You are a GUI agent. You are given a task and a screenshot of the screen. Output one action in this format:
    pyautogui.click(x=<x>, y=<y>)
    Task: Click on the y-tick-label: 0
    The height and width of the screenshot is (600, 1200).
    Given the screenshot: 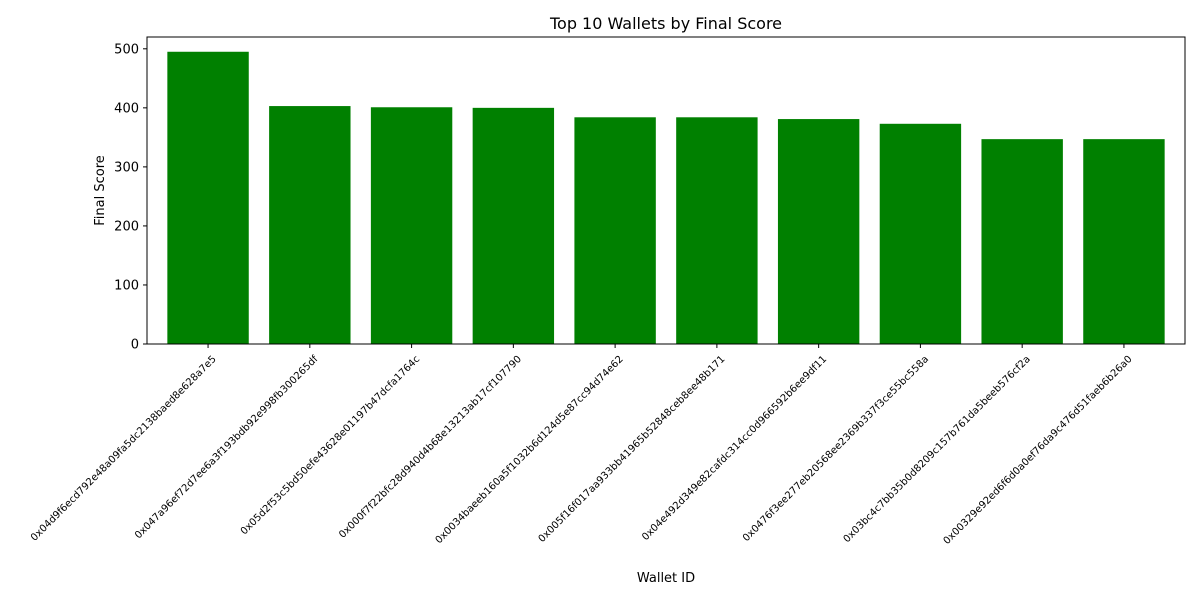 What is the action you would take?
    pyautogui.click(x=135, y=345)
    